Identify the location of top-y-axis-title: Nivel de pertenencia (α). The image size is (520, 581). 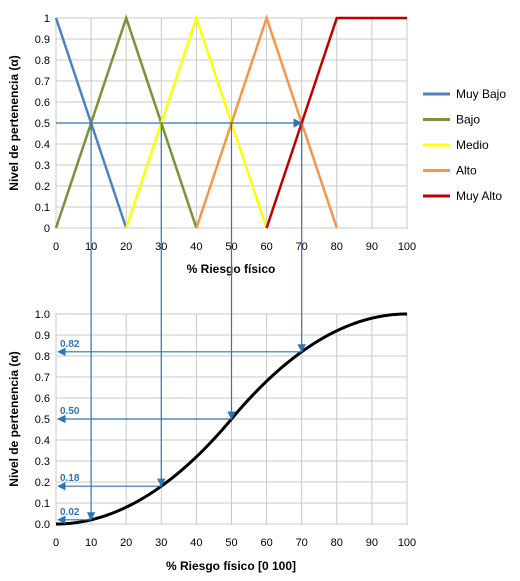
(14, 122).